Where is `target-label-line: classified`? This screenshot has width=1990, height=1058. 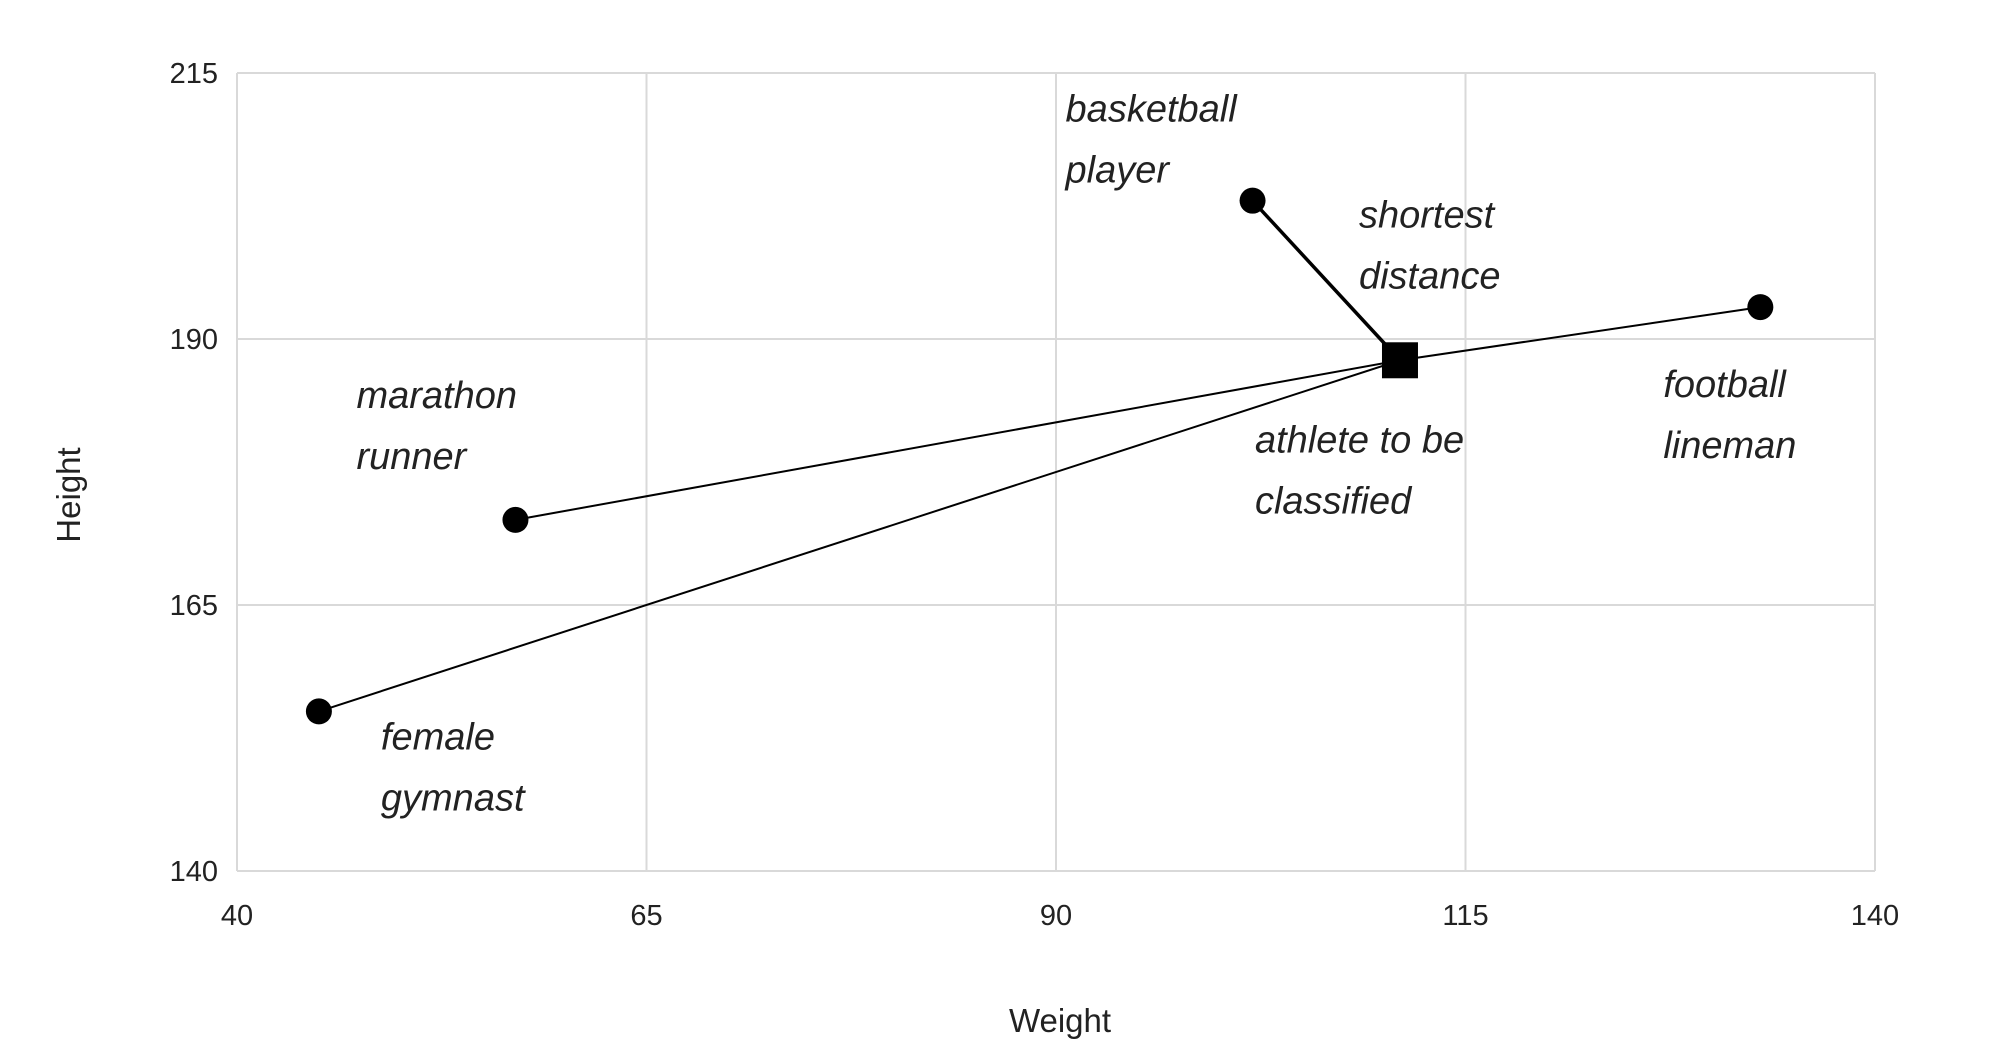 target-label-line: classified is located at coordinates (1334, 501).